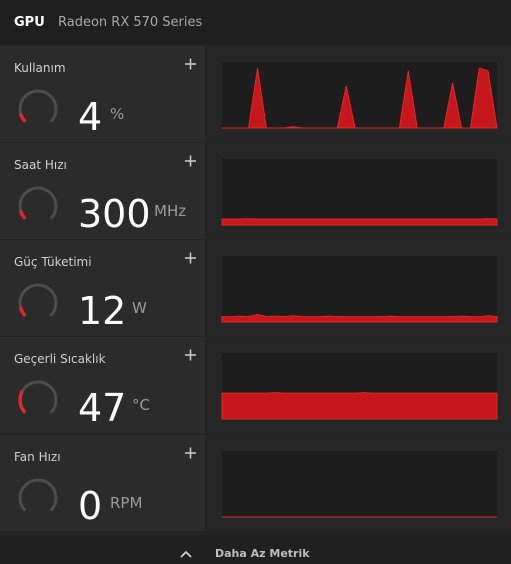  I want to click on metric-value: 0, so click(90, 506).